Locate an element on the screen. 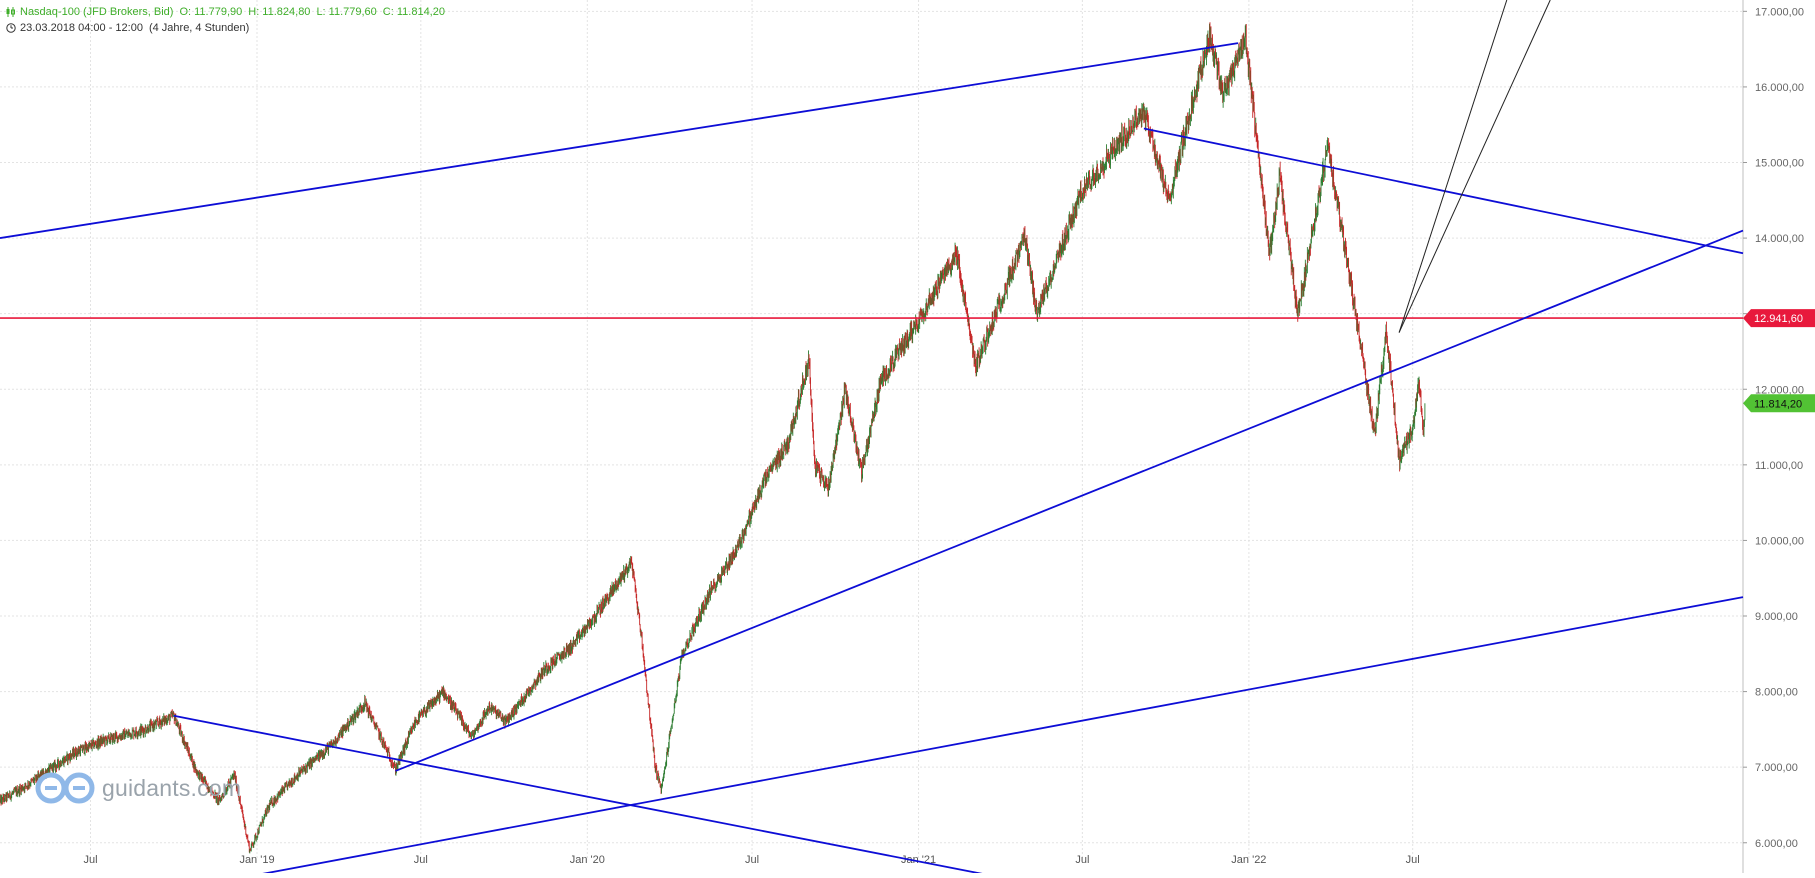 The width and height of the screenshot is (1815, 878). period-span: (4 Jahre, 4 Stunden) is located at coordinates (199, 28).